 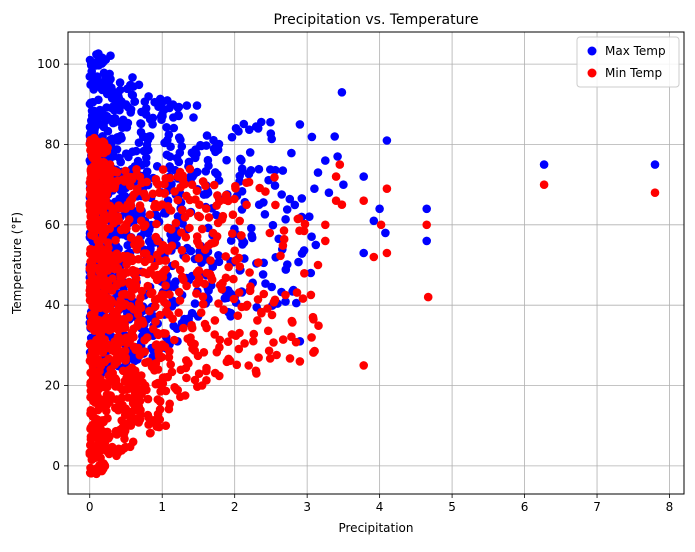 I want to click on y-tick-label: 20, so click(x=52, y=386).